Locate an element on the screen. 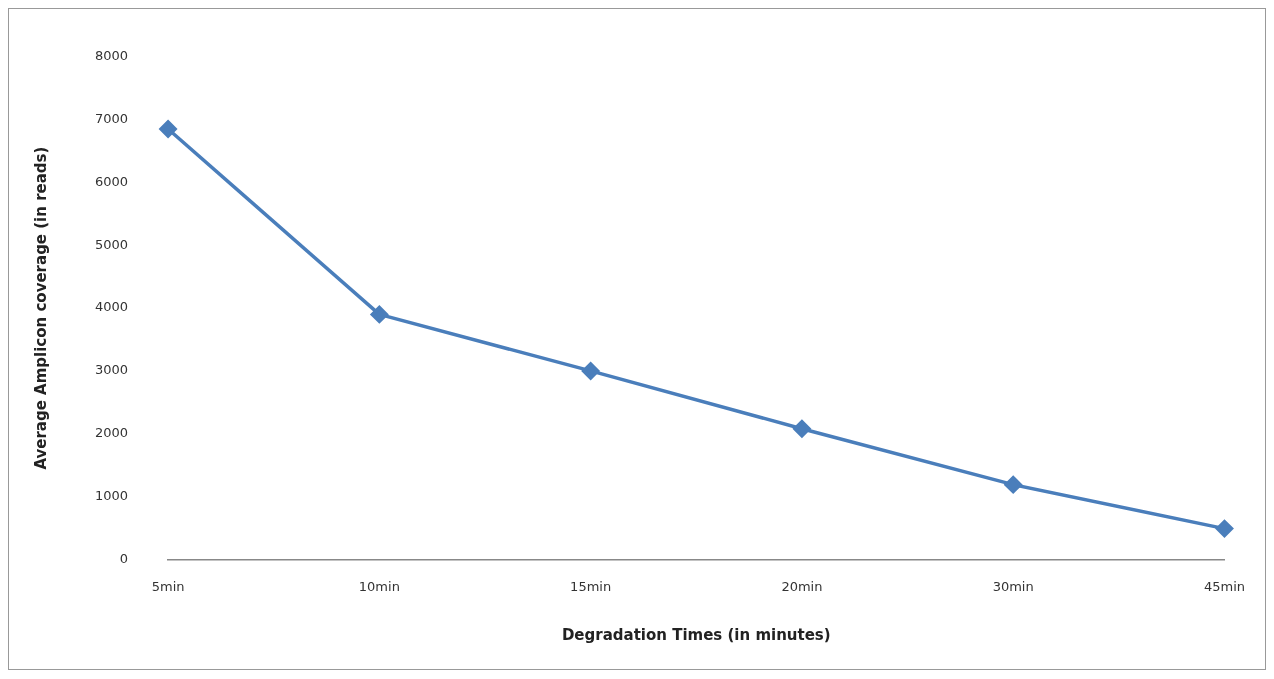 This screenshot has height=679, width=1274. y-tick-label: 6000 is located at coordinates (111, 181).